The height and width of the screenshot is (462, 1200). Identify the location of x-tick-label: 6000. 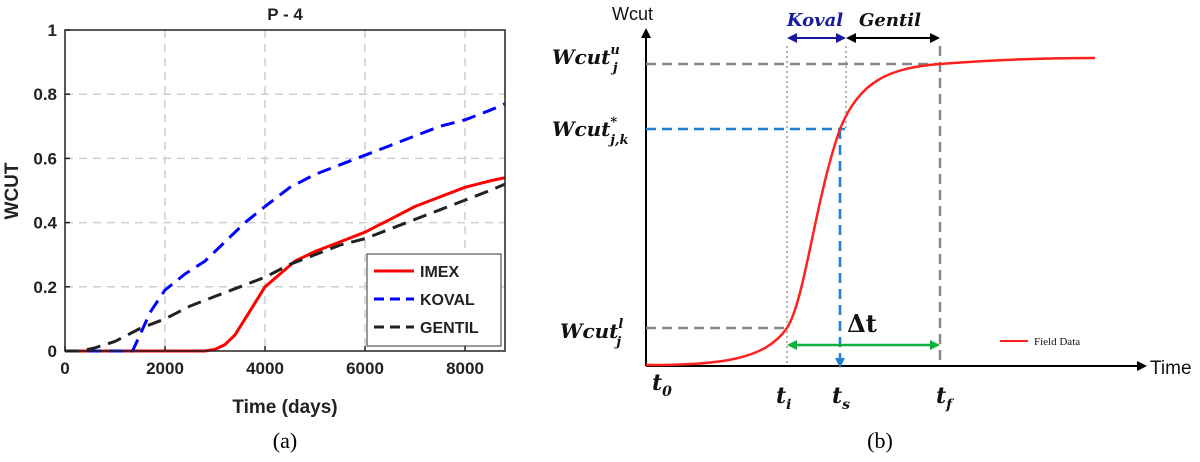
(365, 368).